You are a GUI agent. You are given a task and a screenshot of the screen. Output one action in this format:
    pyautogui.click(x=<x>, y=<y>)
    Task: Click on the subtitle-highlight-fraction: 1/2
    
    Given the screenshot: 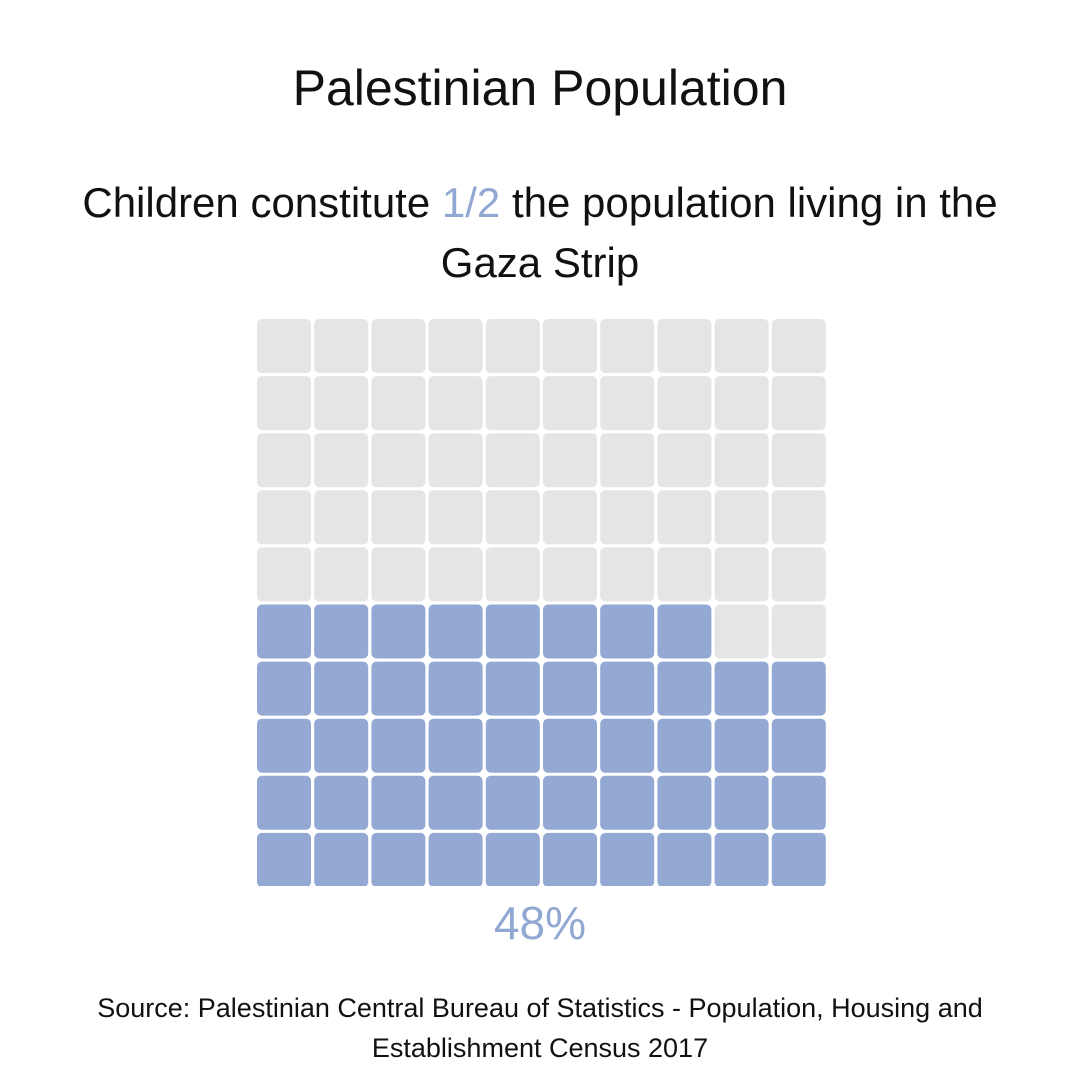 What is the action you would take?
    pyautogui.click(x=471, y=202)
    